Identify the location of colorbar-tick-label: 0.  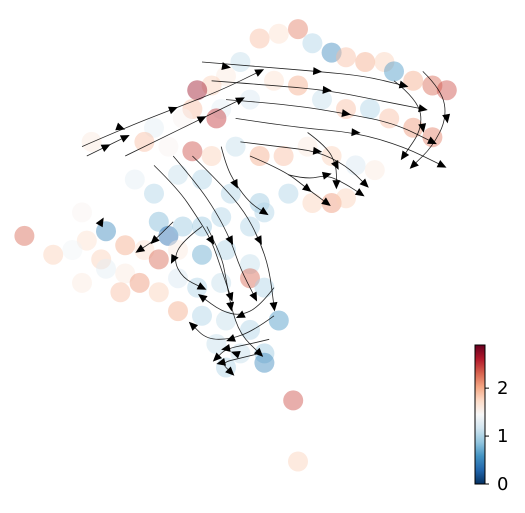
(502, 484).